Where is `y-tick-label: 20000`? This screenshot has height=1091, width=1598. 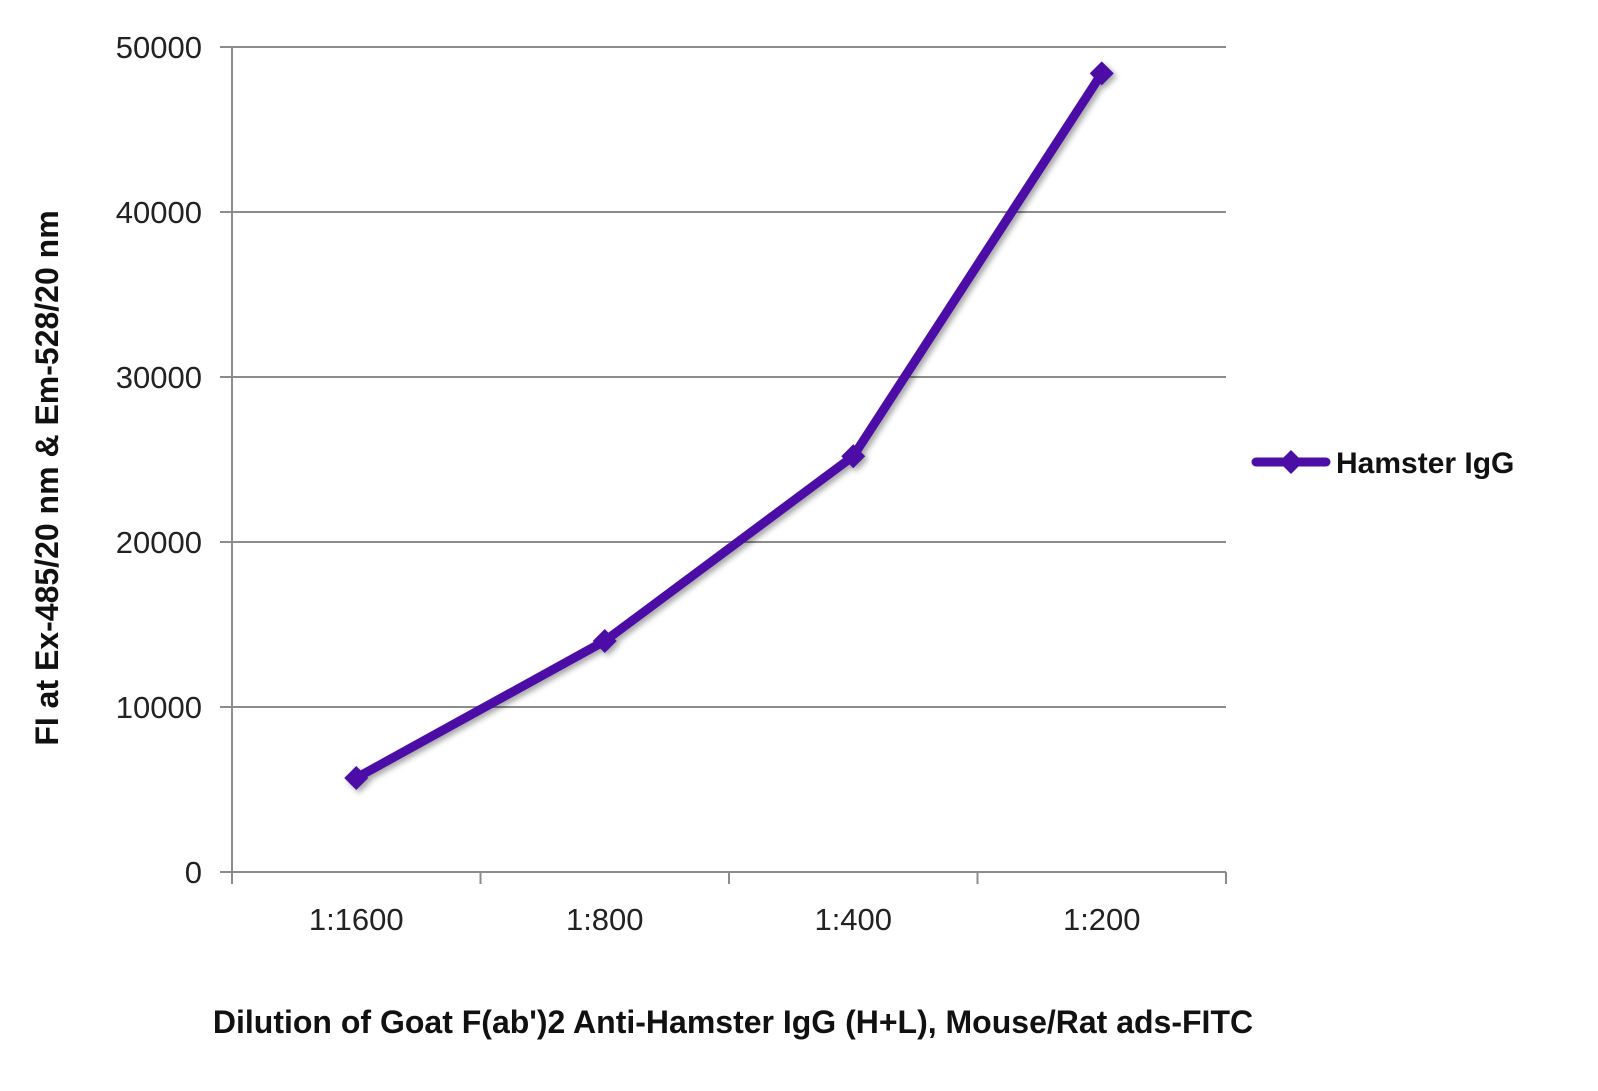 y-tick-label: 20000 is located at coordinates (159, 542).